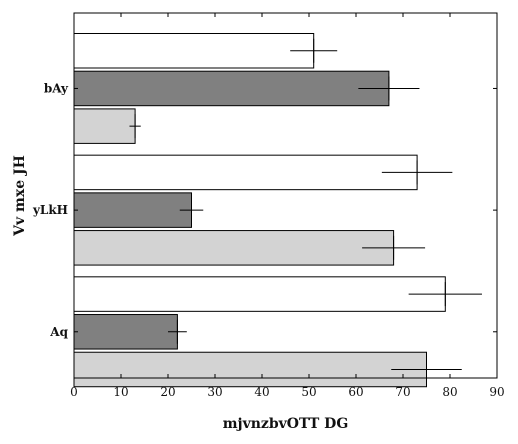  What do you see at coordinates (50, 210) in the screenshot?
I see `y-category-label: yLkH` at bounding box center [50, 210].